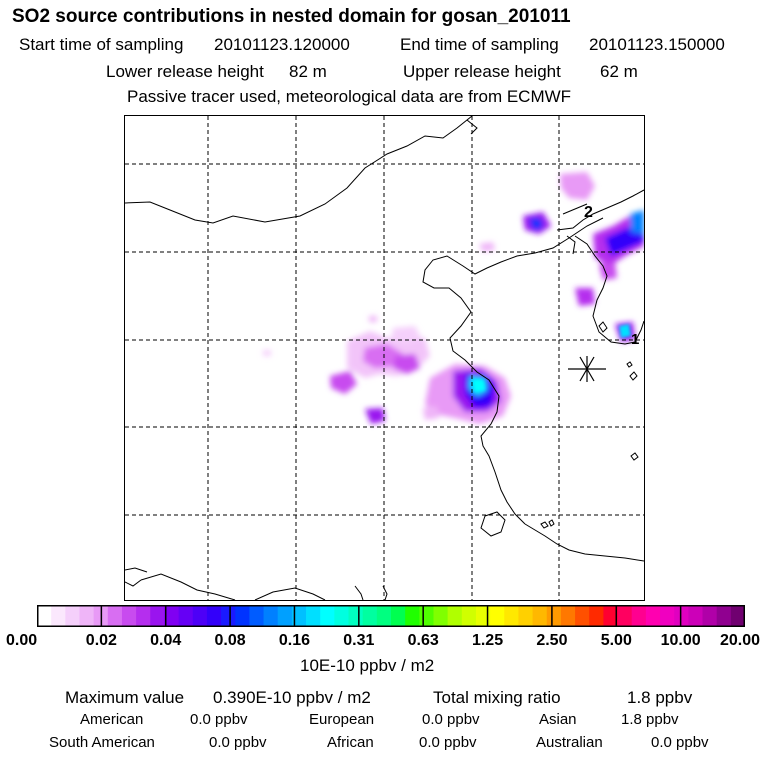 The height and width of the screenshot is (768, 768). I want to click on colorbar, so click(391, 616).